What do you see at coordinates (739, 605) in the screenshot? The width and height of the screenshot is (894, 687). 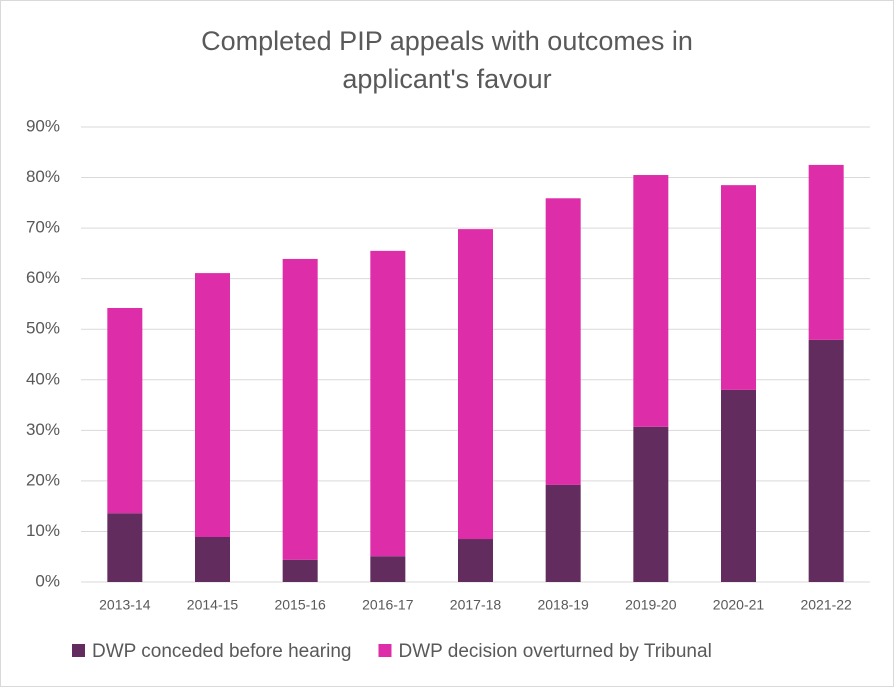 I see `x-tick-label: 2020-21` at bounding box center [739, 605].